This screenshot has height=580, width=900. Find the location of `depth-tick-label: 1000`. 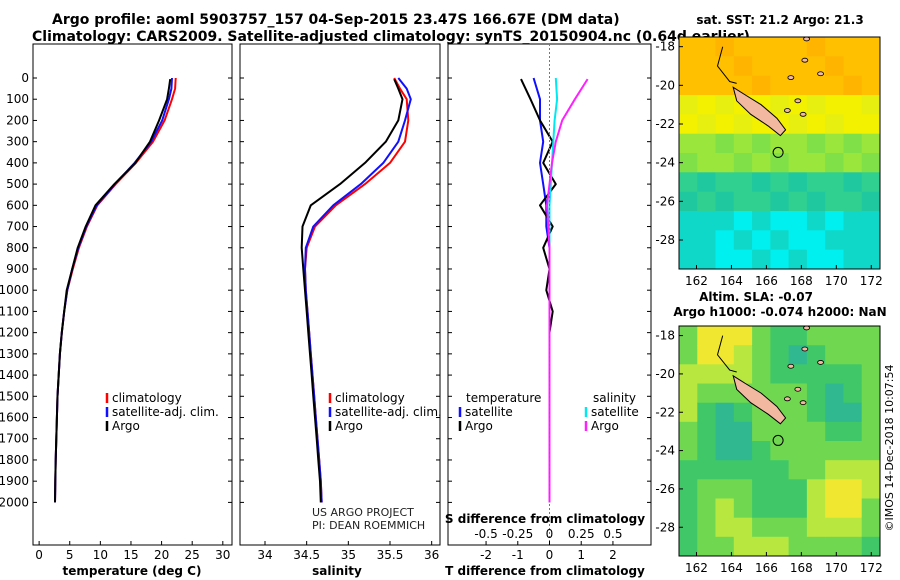

depth-tick-label: 1000 is located at coordinates (14, 290).